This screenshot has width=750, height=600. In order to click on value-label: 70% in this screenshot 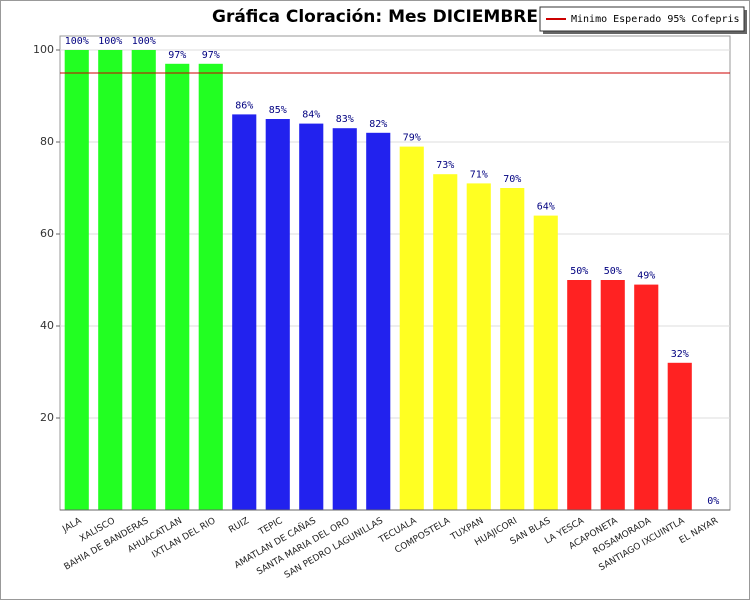, I will do `click(512, 179)`.